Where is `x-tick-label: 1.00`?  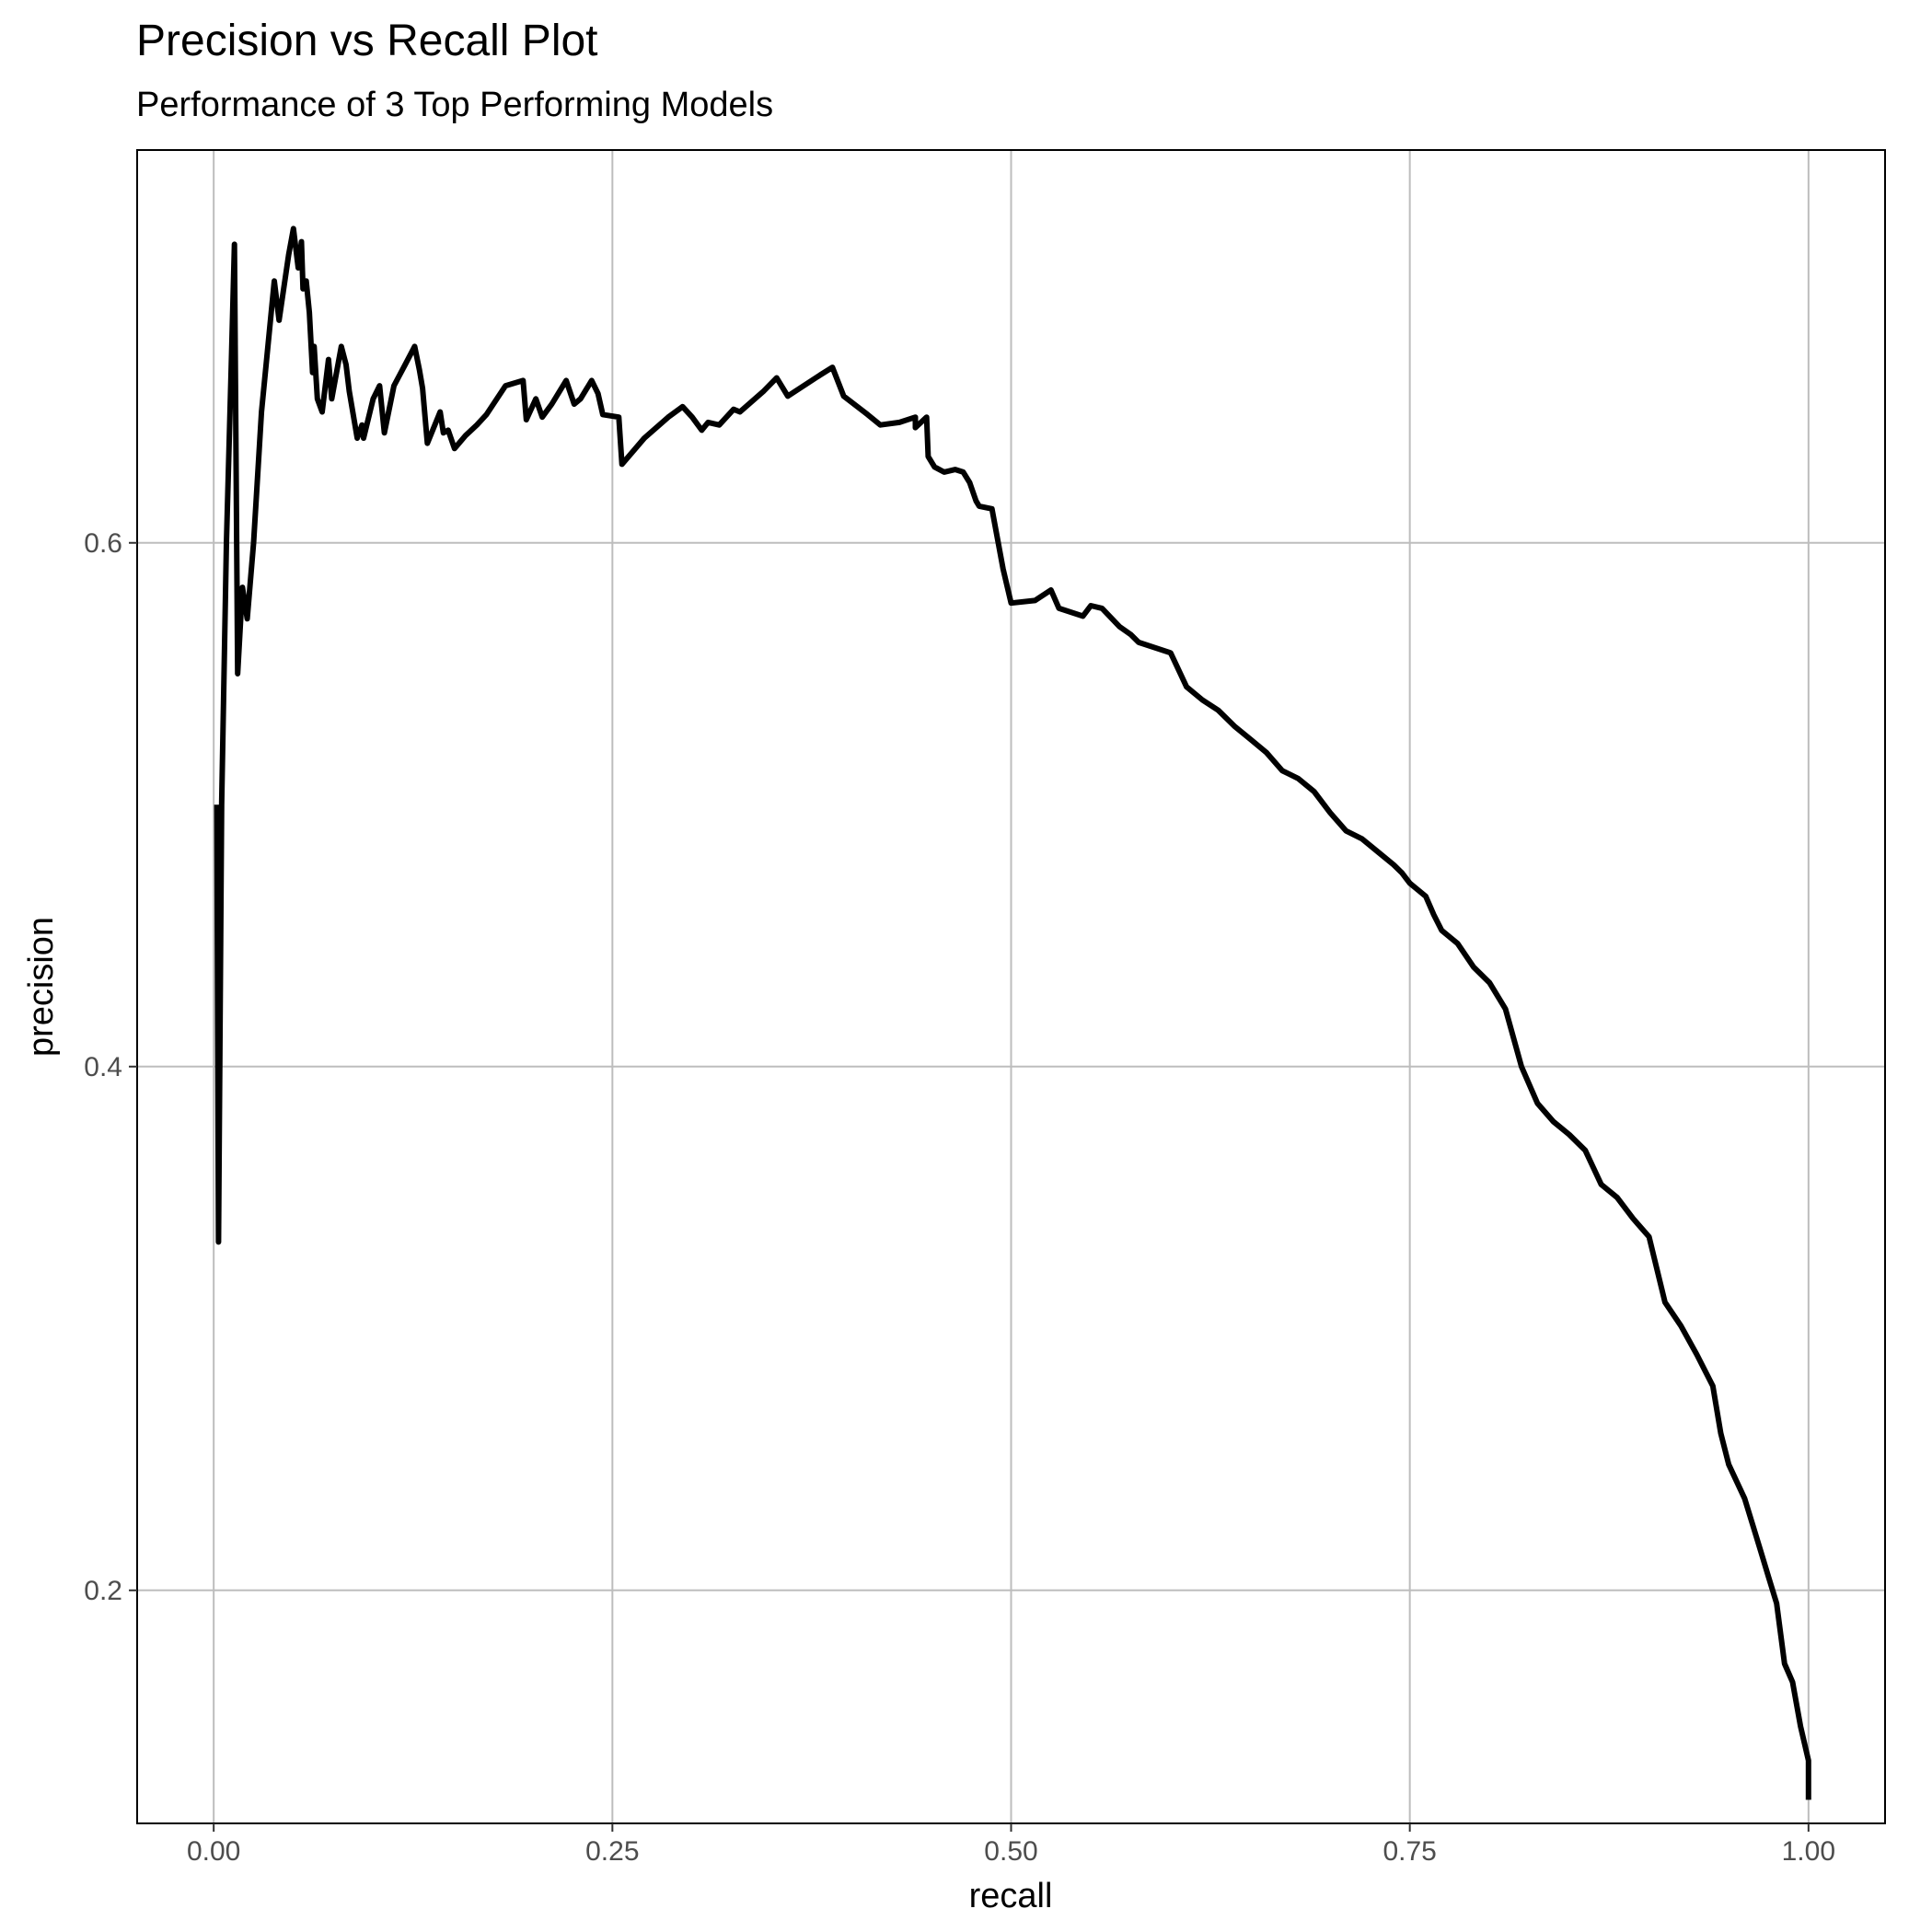
x-tick-label: 1.00 is located at coordinates (1809, 1852).